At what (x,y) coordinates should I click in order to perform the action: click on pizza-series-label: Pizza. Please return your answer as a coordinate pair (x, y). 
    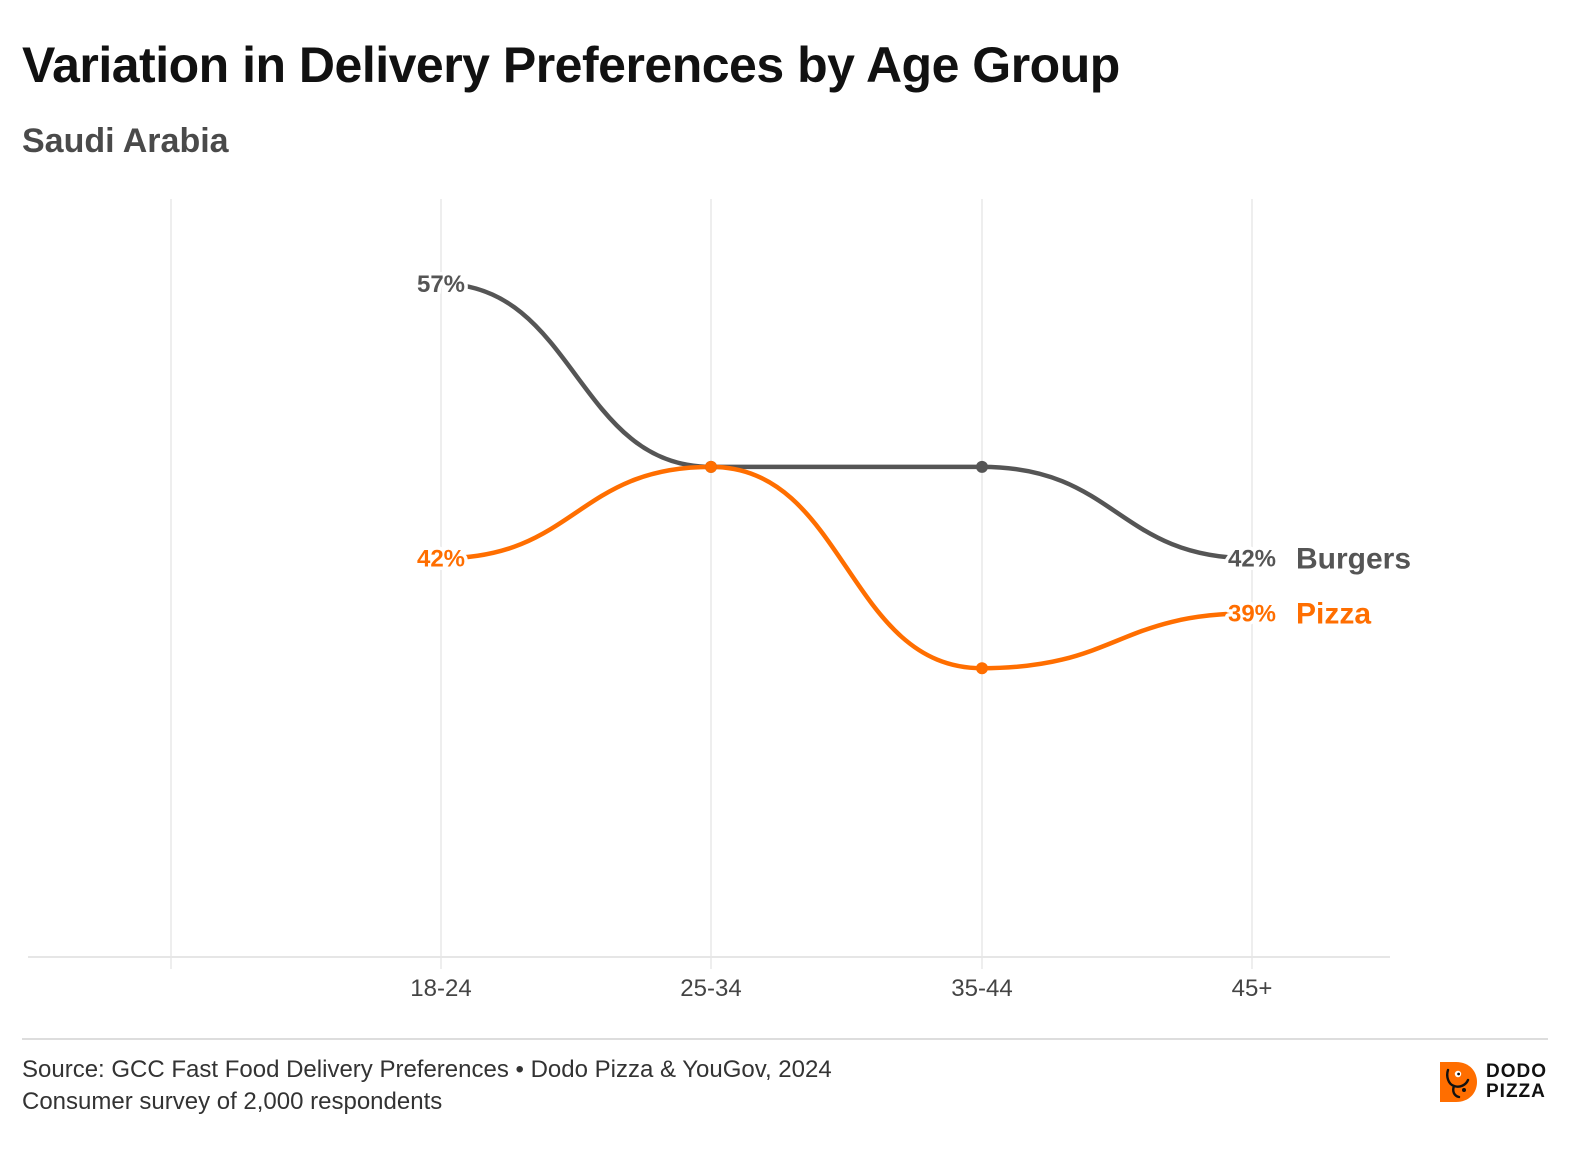
    Looking at the image, I should click on (1333, 613).